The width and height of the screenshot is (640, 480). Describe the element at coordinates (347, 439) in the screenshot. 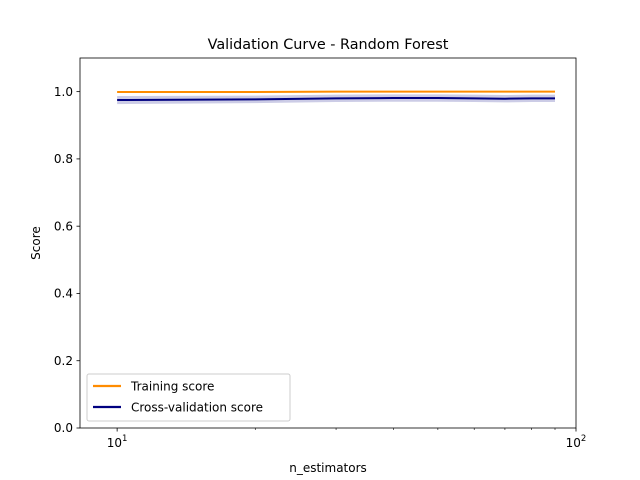

I see `x-axis: 10¹ 10²` at that location.